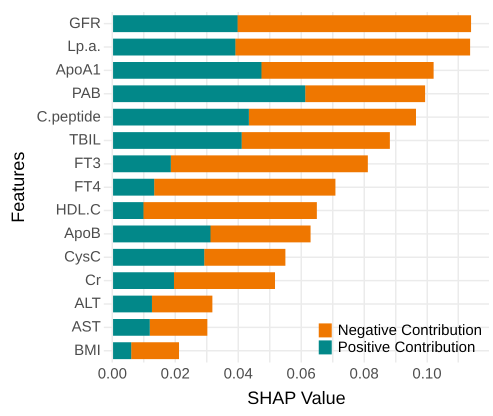 Image resolution: width=493 pixels, height=416 pixels. I want to click on x-tick-label: 0.06, so click(301, 374).